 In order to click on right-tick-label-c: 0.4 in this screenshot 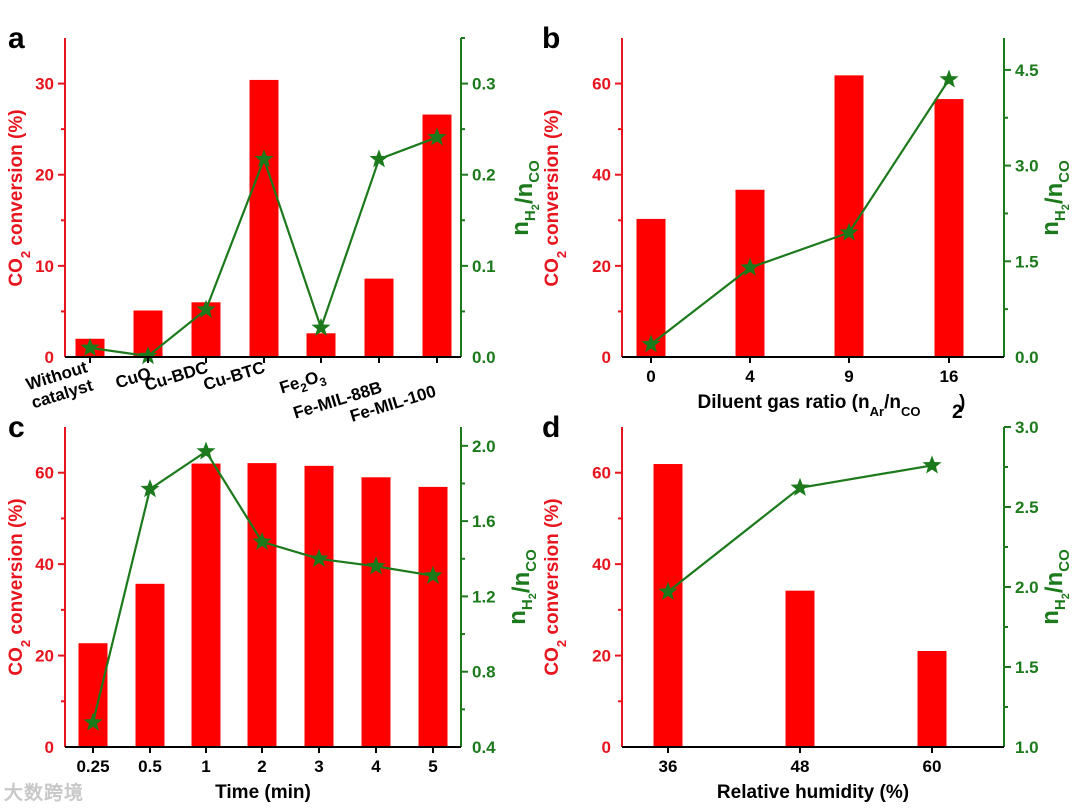, I will do `click(484, 747)`.